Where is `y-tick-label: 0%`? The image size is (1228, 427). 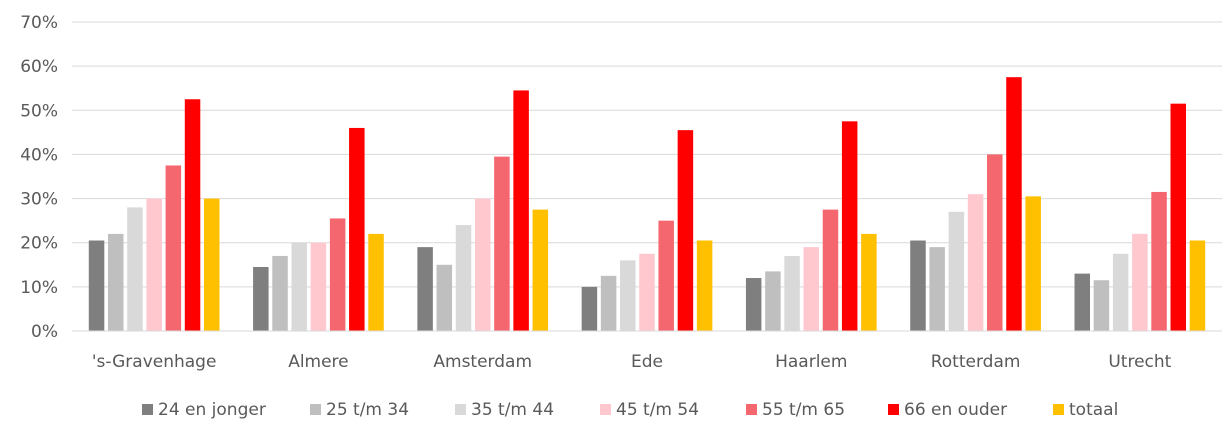
y-tick-label: 0% is located at coordinates (44, 332).